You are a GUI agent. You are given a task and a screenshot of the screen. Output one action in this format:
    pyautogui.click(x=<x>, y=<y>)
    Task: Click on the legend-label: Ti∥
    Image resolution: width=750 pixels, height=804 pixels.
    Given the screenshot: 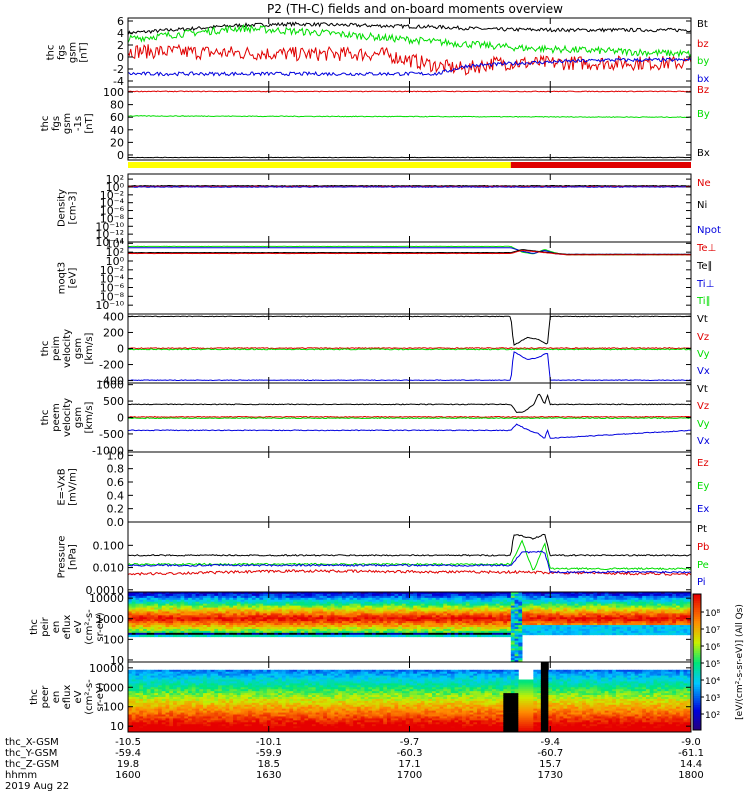 What is the action you would take?
    pyautogui.click(x=703, y=301)
    